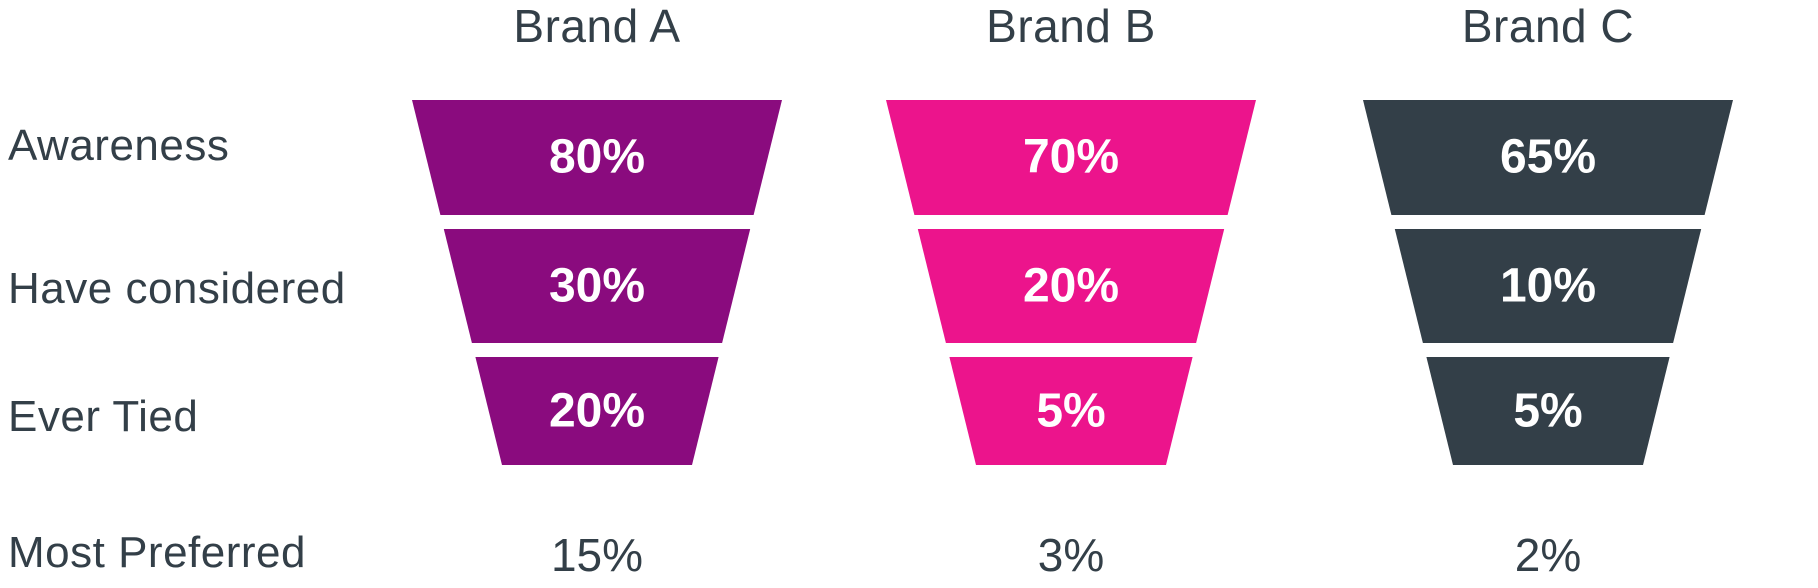  Describe the element at coordinates (597, 26) in the screenshot. I see `brand-a-title: Brand A` at that location.